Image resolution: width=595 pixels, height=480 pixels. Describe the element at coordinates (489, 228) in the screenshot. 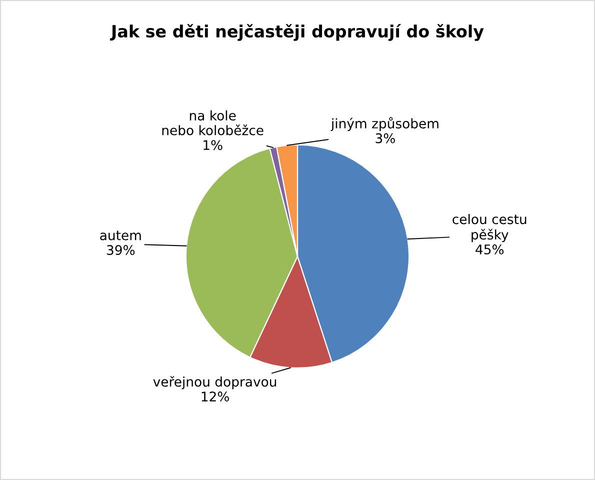

I see `slice-label: celou cestu pěšky` at that location.